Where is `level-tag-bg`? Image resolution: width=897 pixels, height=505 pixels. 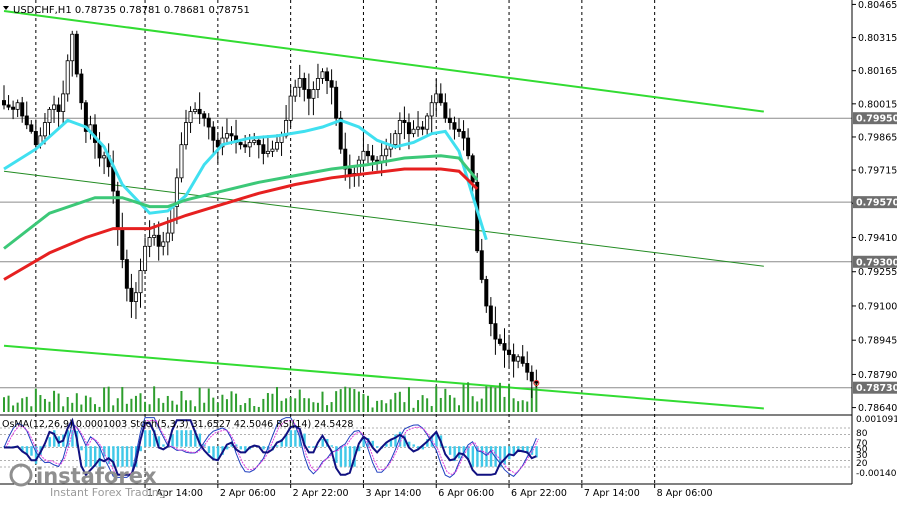
level-tag-bg is located at coordinates (875, 202).